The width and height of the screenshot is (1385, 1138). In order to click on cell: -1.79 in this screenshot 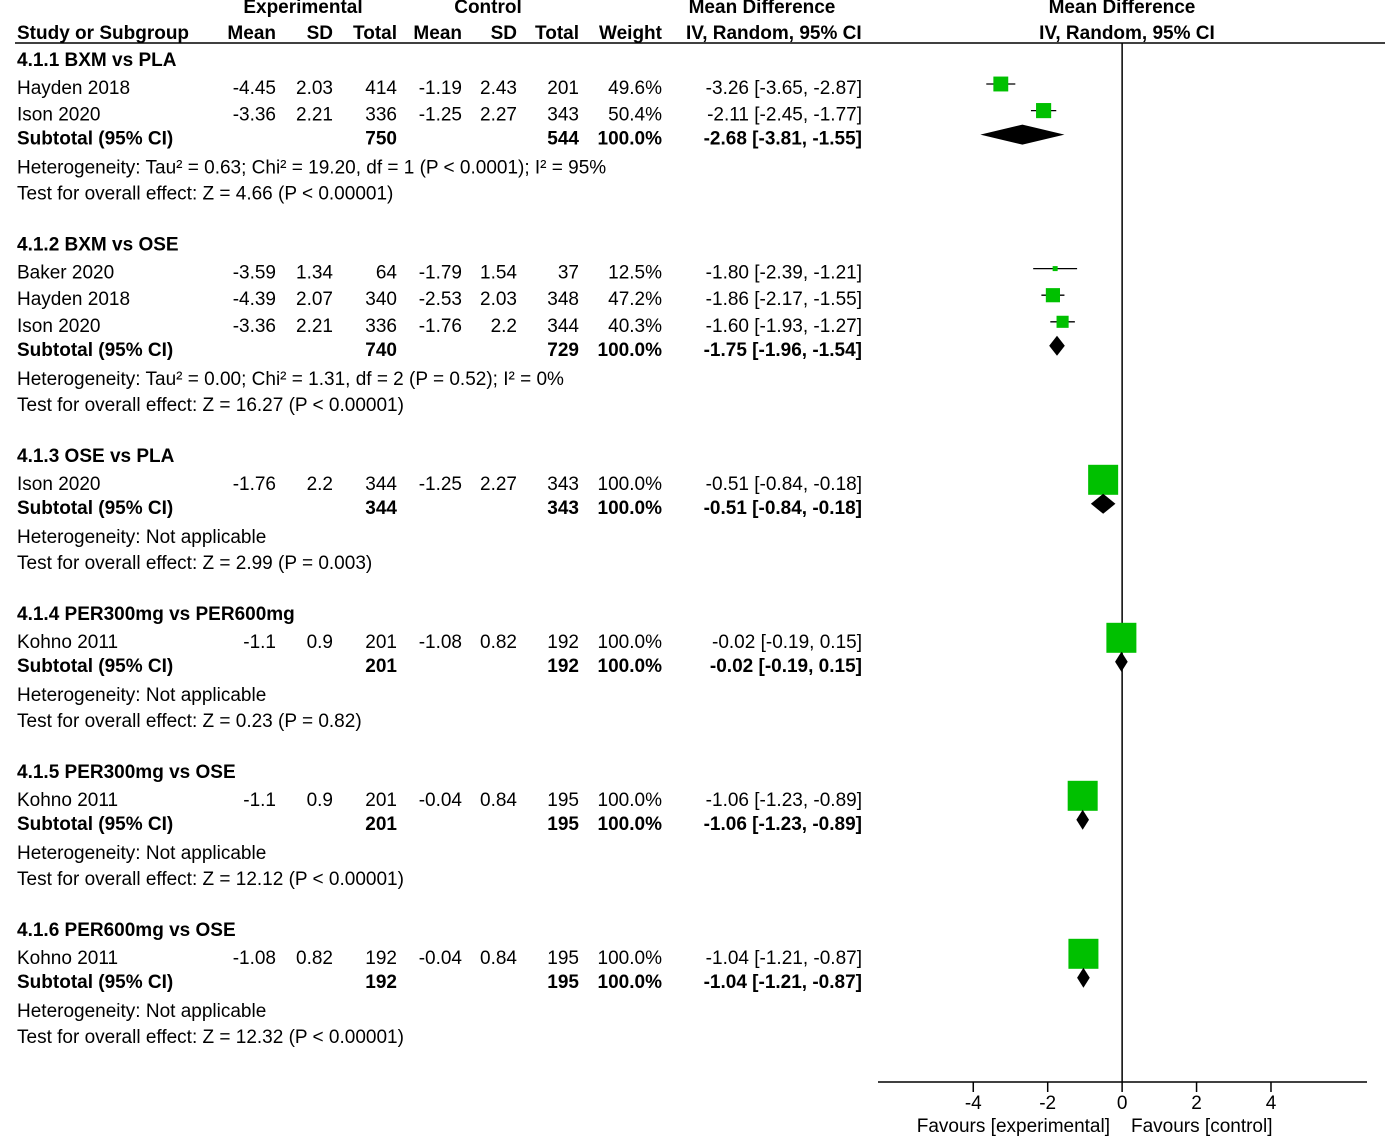, I will do `click(440, 273)`.